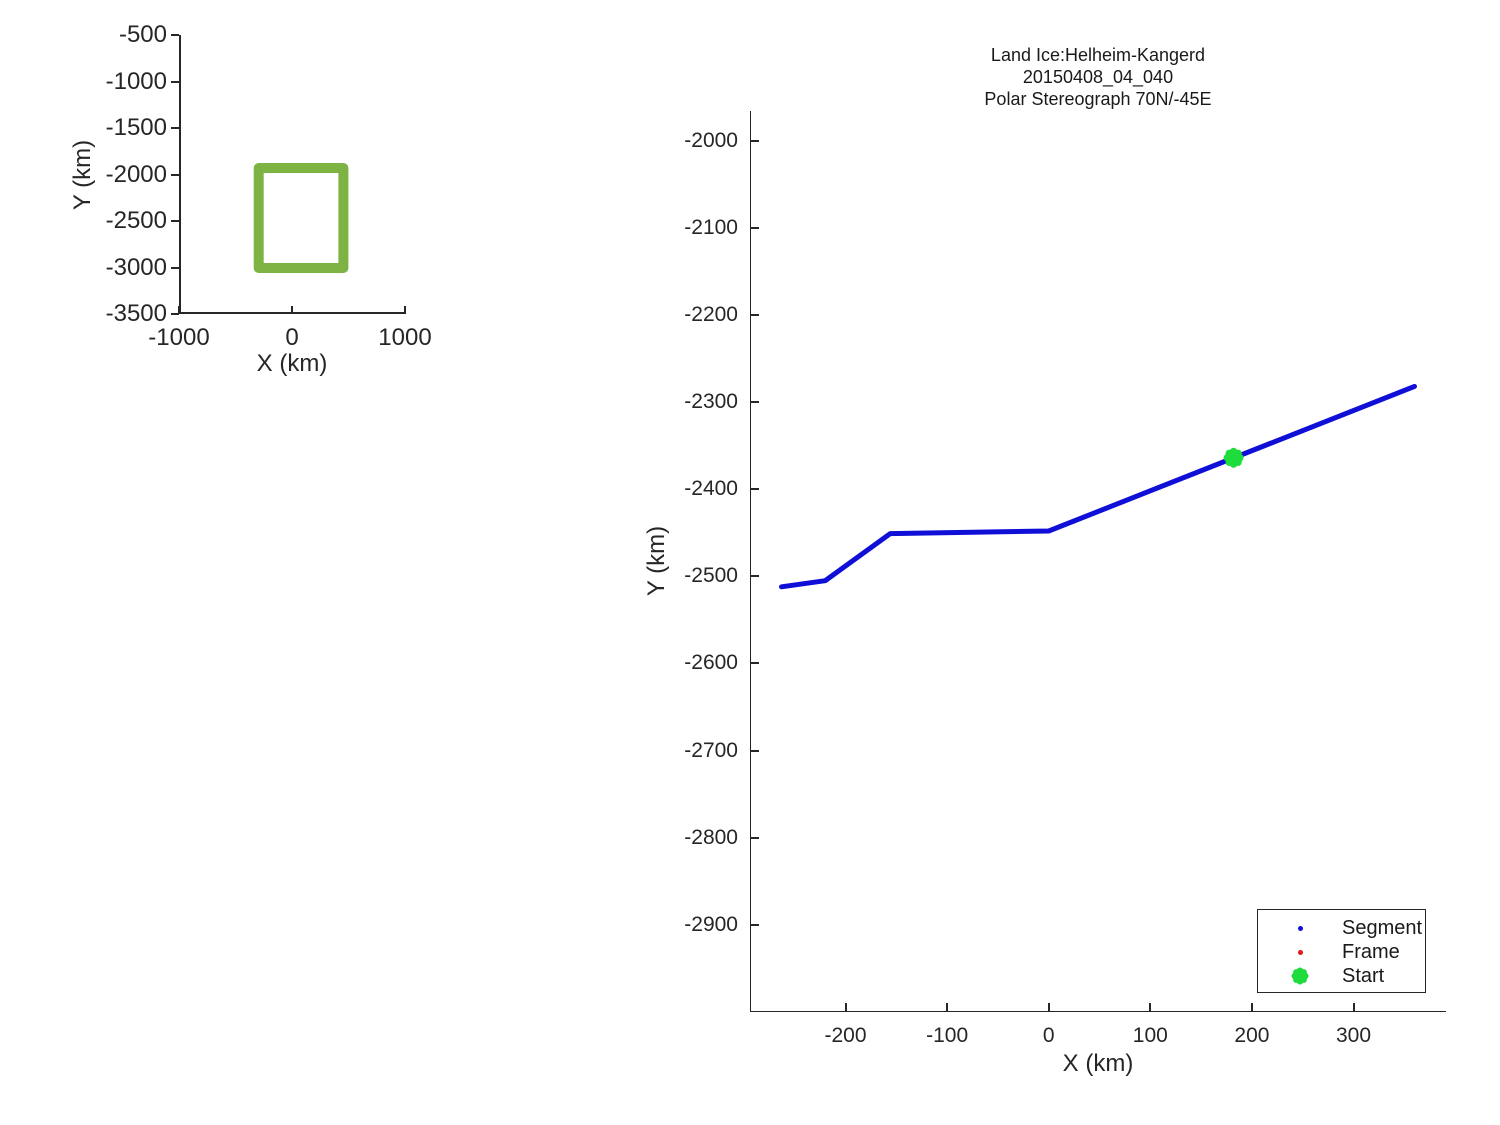 The image size is (1500, 1125). I want to click on y-tick-label: -2300, so click(711, 402).